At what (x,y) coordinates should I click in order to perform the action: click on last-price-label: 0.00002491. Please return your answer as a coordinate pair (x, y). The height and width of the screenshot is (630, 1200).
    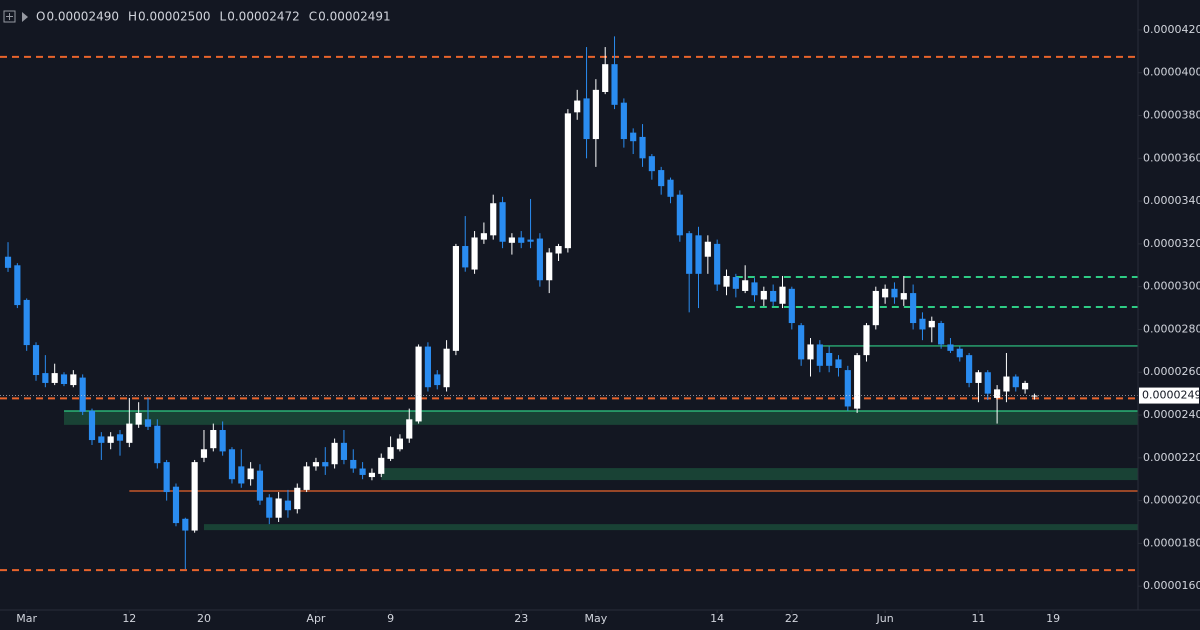
    Looking at the image, I should click on (1171, 395).